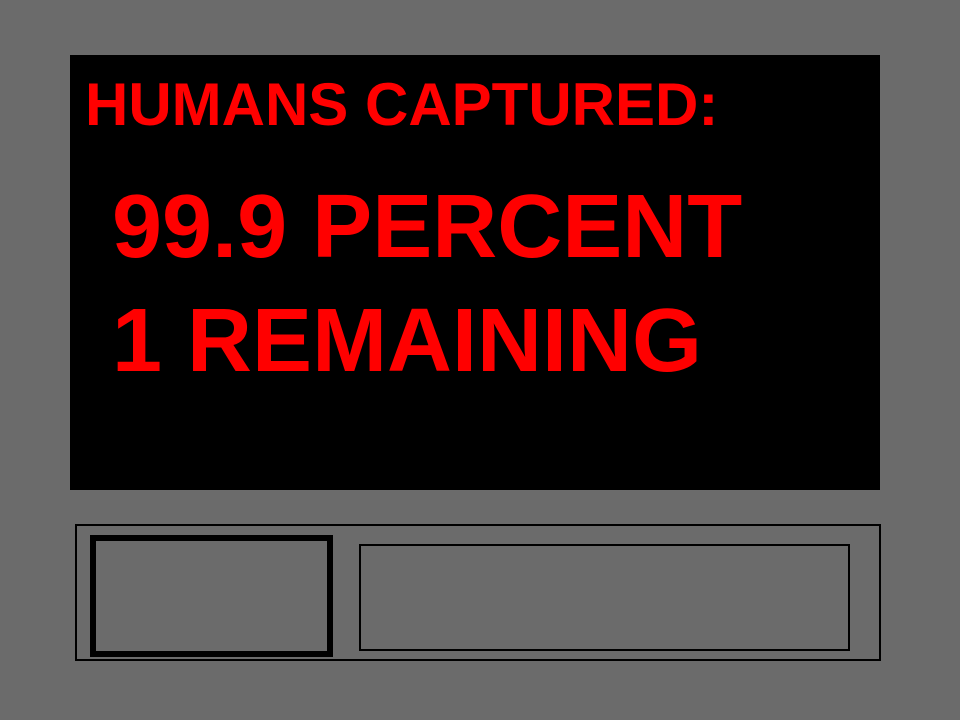  Describe the element at coordinates (211, 596) in the screenshot. I see `panel-button` at that location.